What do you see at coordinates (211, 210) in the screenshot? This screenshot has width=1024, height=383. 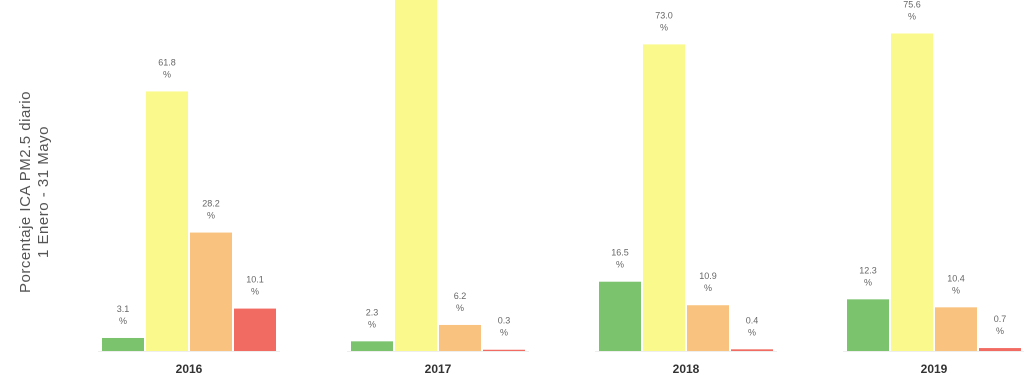 I see `data-label-2016-2: 28.2%` at bounding box center [211, 210].